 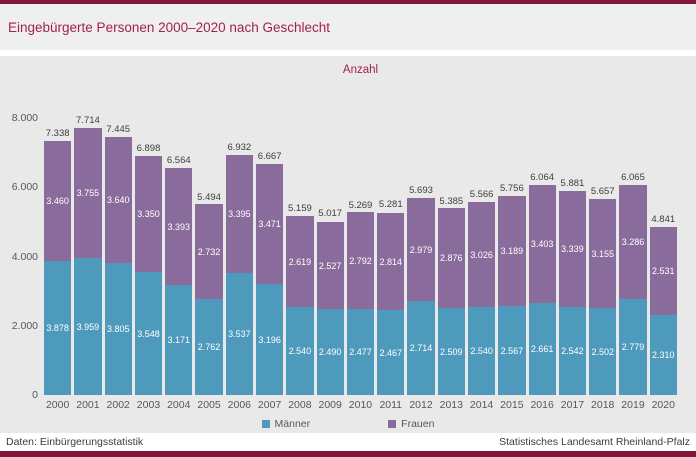 What do you see at coordinates (663, 271) in the screenshot?
I see `frauen-segment: 2.531` at bounding box center [663, 271].